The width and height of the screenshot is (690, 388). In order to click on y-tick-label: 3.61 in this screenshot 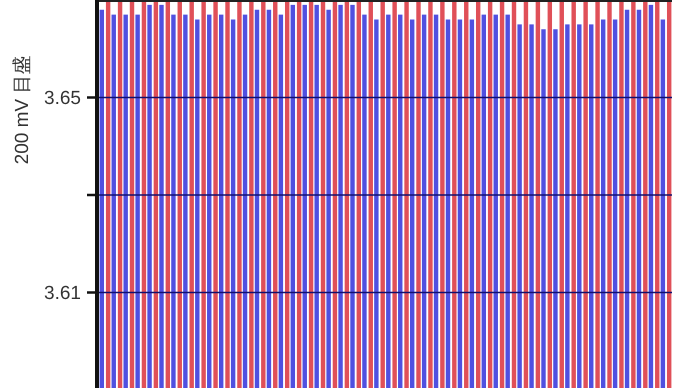, I will do `click(62, 293)`.